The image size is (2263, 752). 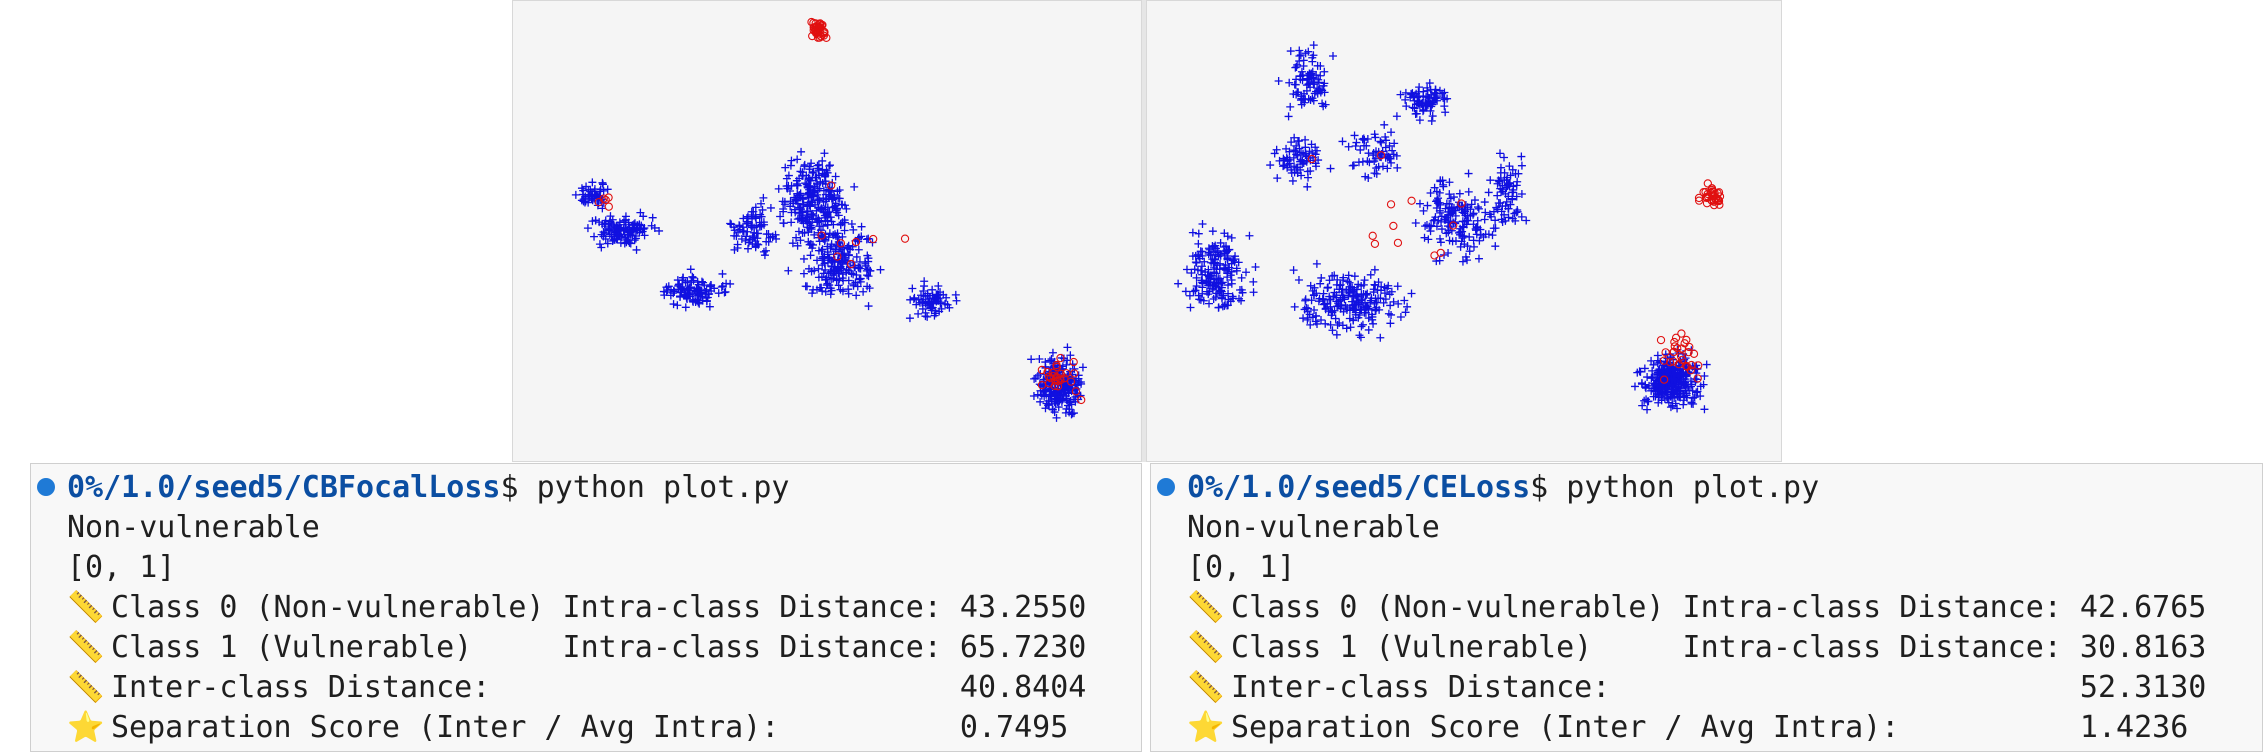 What do you see at coordinates (1696, 688) in the screenshot?
I see `metric-line: 📏 Inter-class Distance: 52.3130` at bounding box center [1696, 688].